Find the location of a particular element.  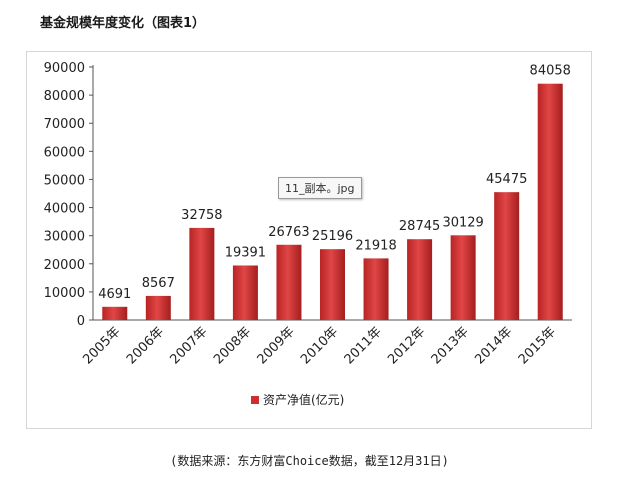

data-source-note: (数据来源：东方财富Choice数据，截至12月31日) is located at coordinates (309, 461).